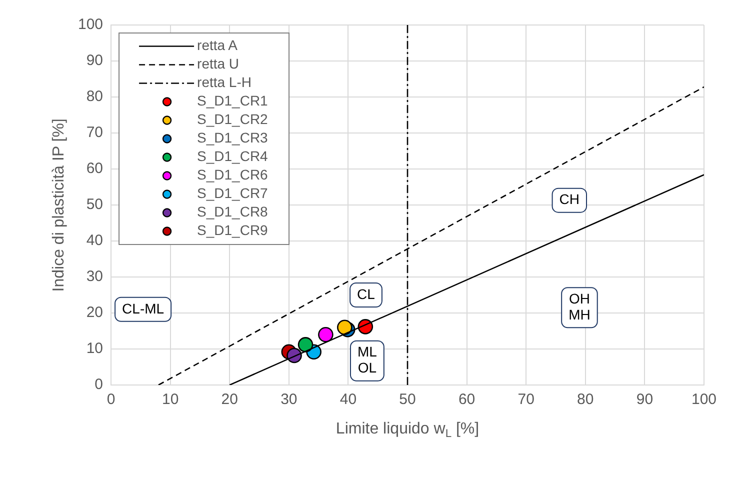 The height and width of the screenshot is (483, 736). What do you see at coordinates (232, 156) in the screenshot?
I see `legend-label: S_D1_CR4` at bounding box center [232, 156].